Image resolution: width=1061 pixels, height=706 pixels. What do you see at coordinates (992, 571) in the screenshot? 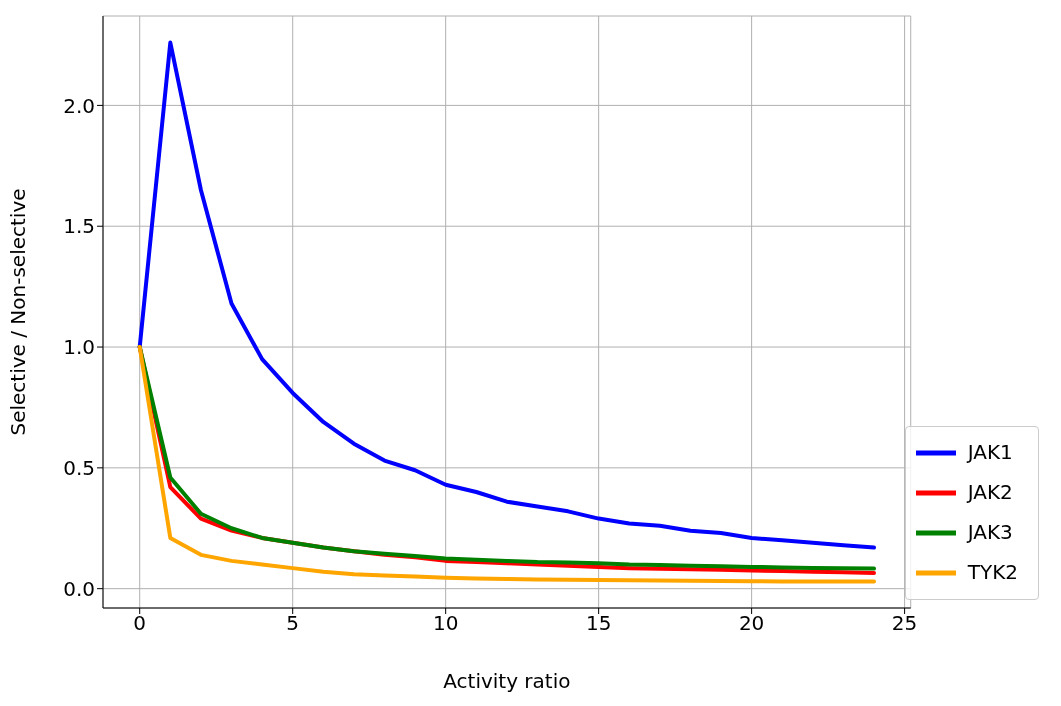
I see `legend-label: TYK2` at bounding box center [992, 571].